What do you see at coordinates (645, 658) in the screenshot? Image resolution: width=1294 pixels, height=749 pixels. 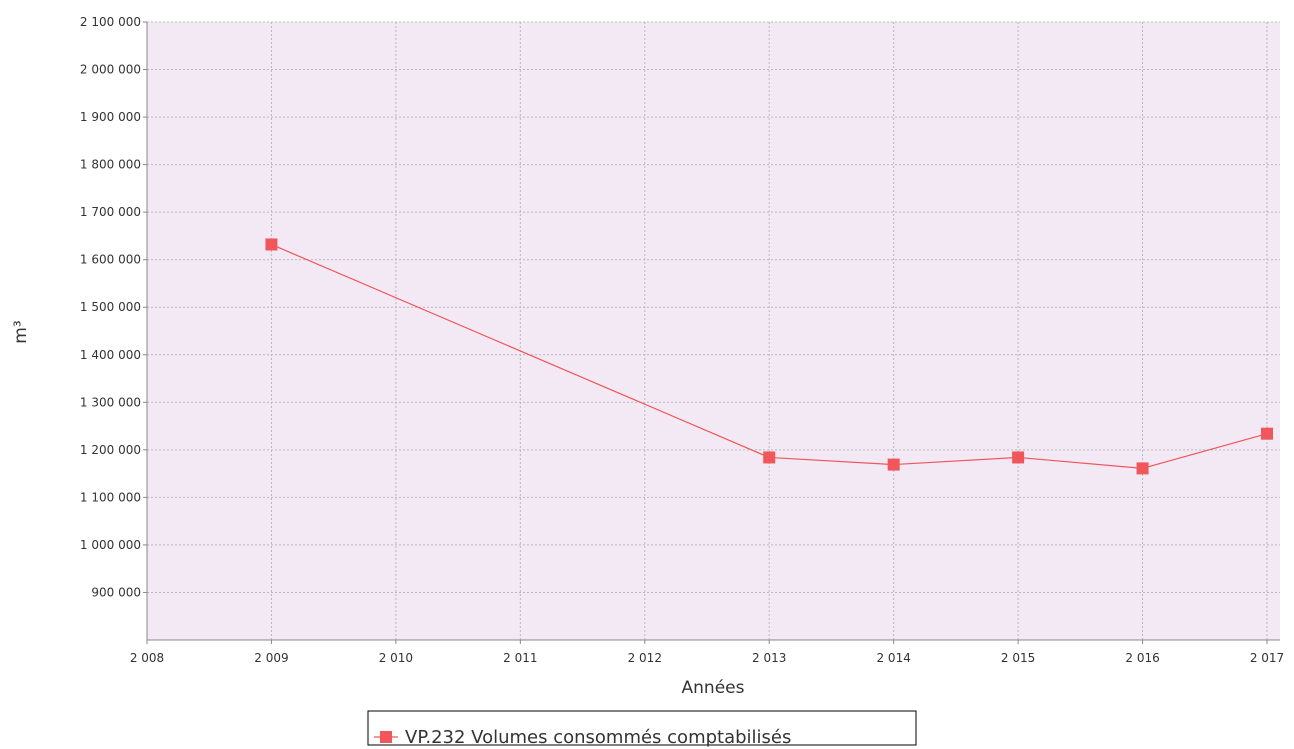 I see `x-tick-label: 2 012` at bounding box center [645, 658].